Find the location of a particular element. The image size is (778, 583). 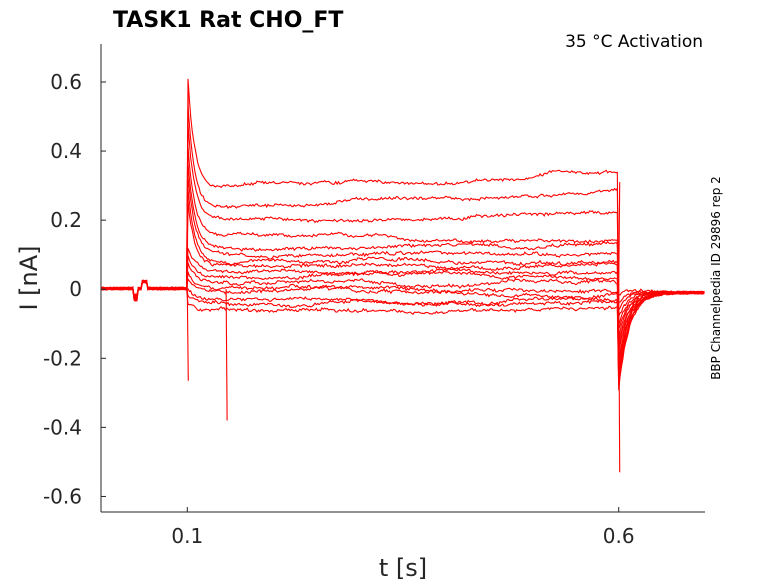

x-axis-label: t [s] is located at coordinates (403, 568).